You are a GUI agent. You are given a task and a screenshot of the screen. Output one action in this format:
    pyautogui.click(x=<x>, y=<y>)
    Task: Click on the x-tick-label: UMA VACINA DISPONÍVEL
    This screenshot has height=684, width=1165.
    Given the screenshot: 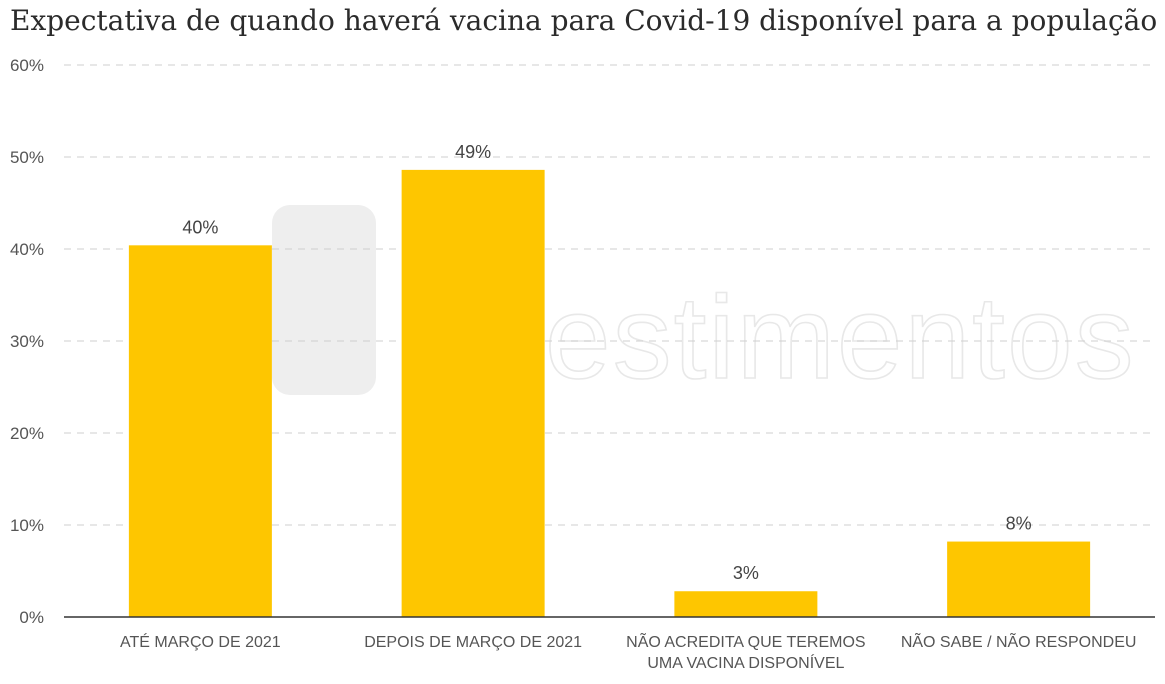 What is the action you would take?
    pyautogui.click(x=745, y=662)
    